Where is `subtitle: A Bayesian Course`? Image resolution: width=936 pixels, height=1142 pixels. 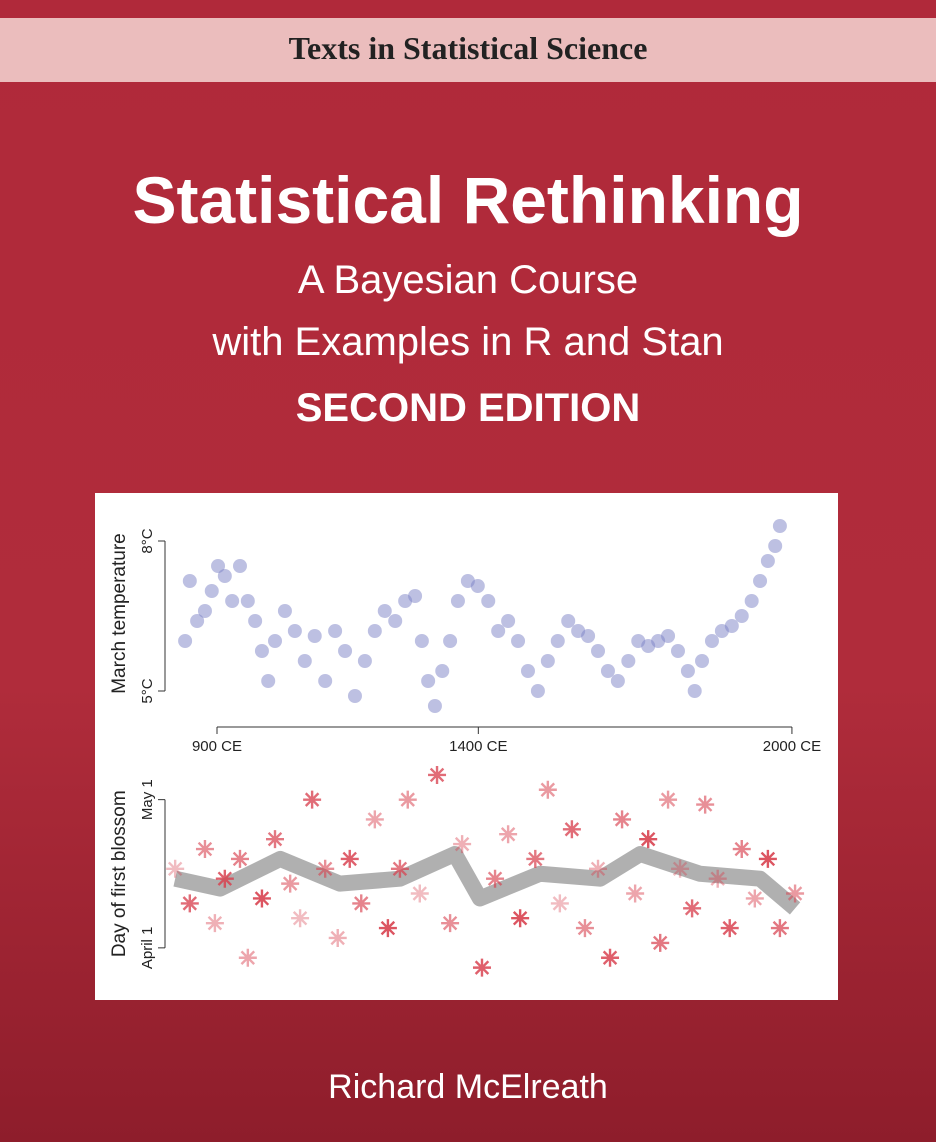
subtitle: A Bayesian Course is located at coordinates (468, 280).